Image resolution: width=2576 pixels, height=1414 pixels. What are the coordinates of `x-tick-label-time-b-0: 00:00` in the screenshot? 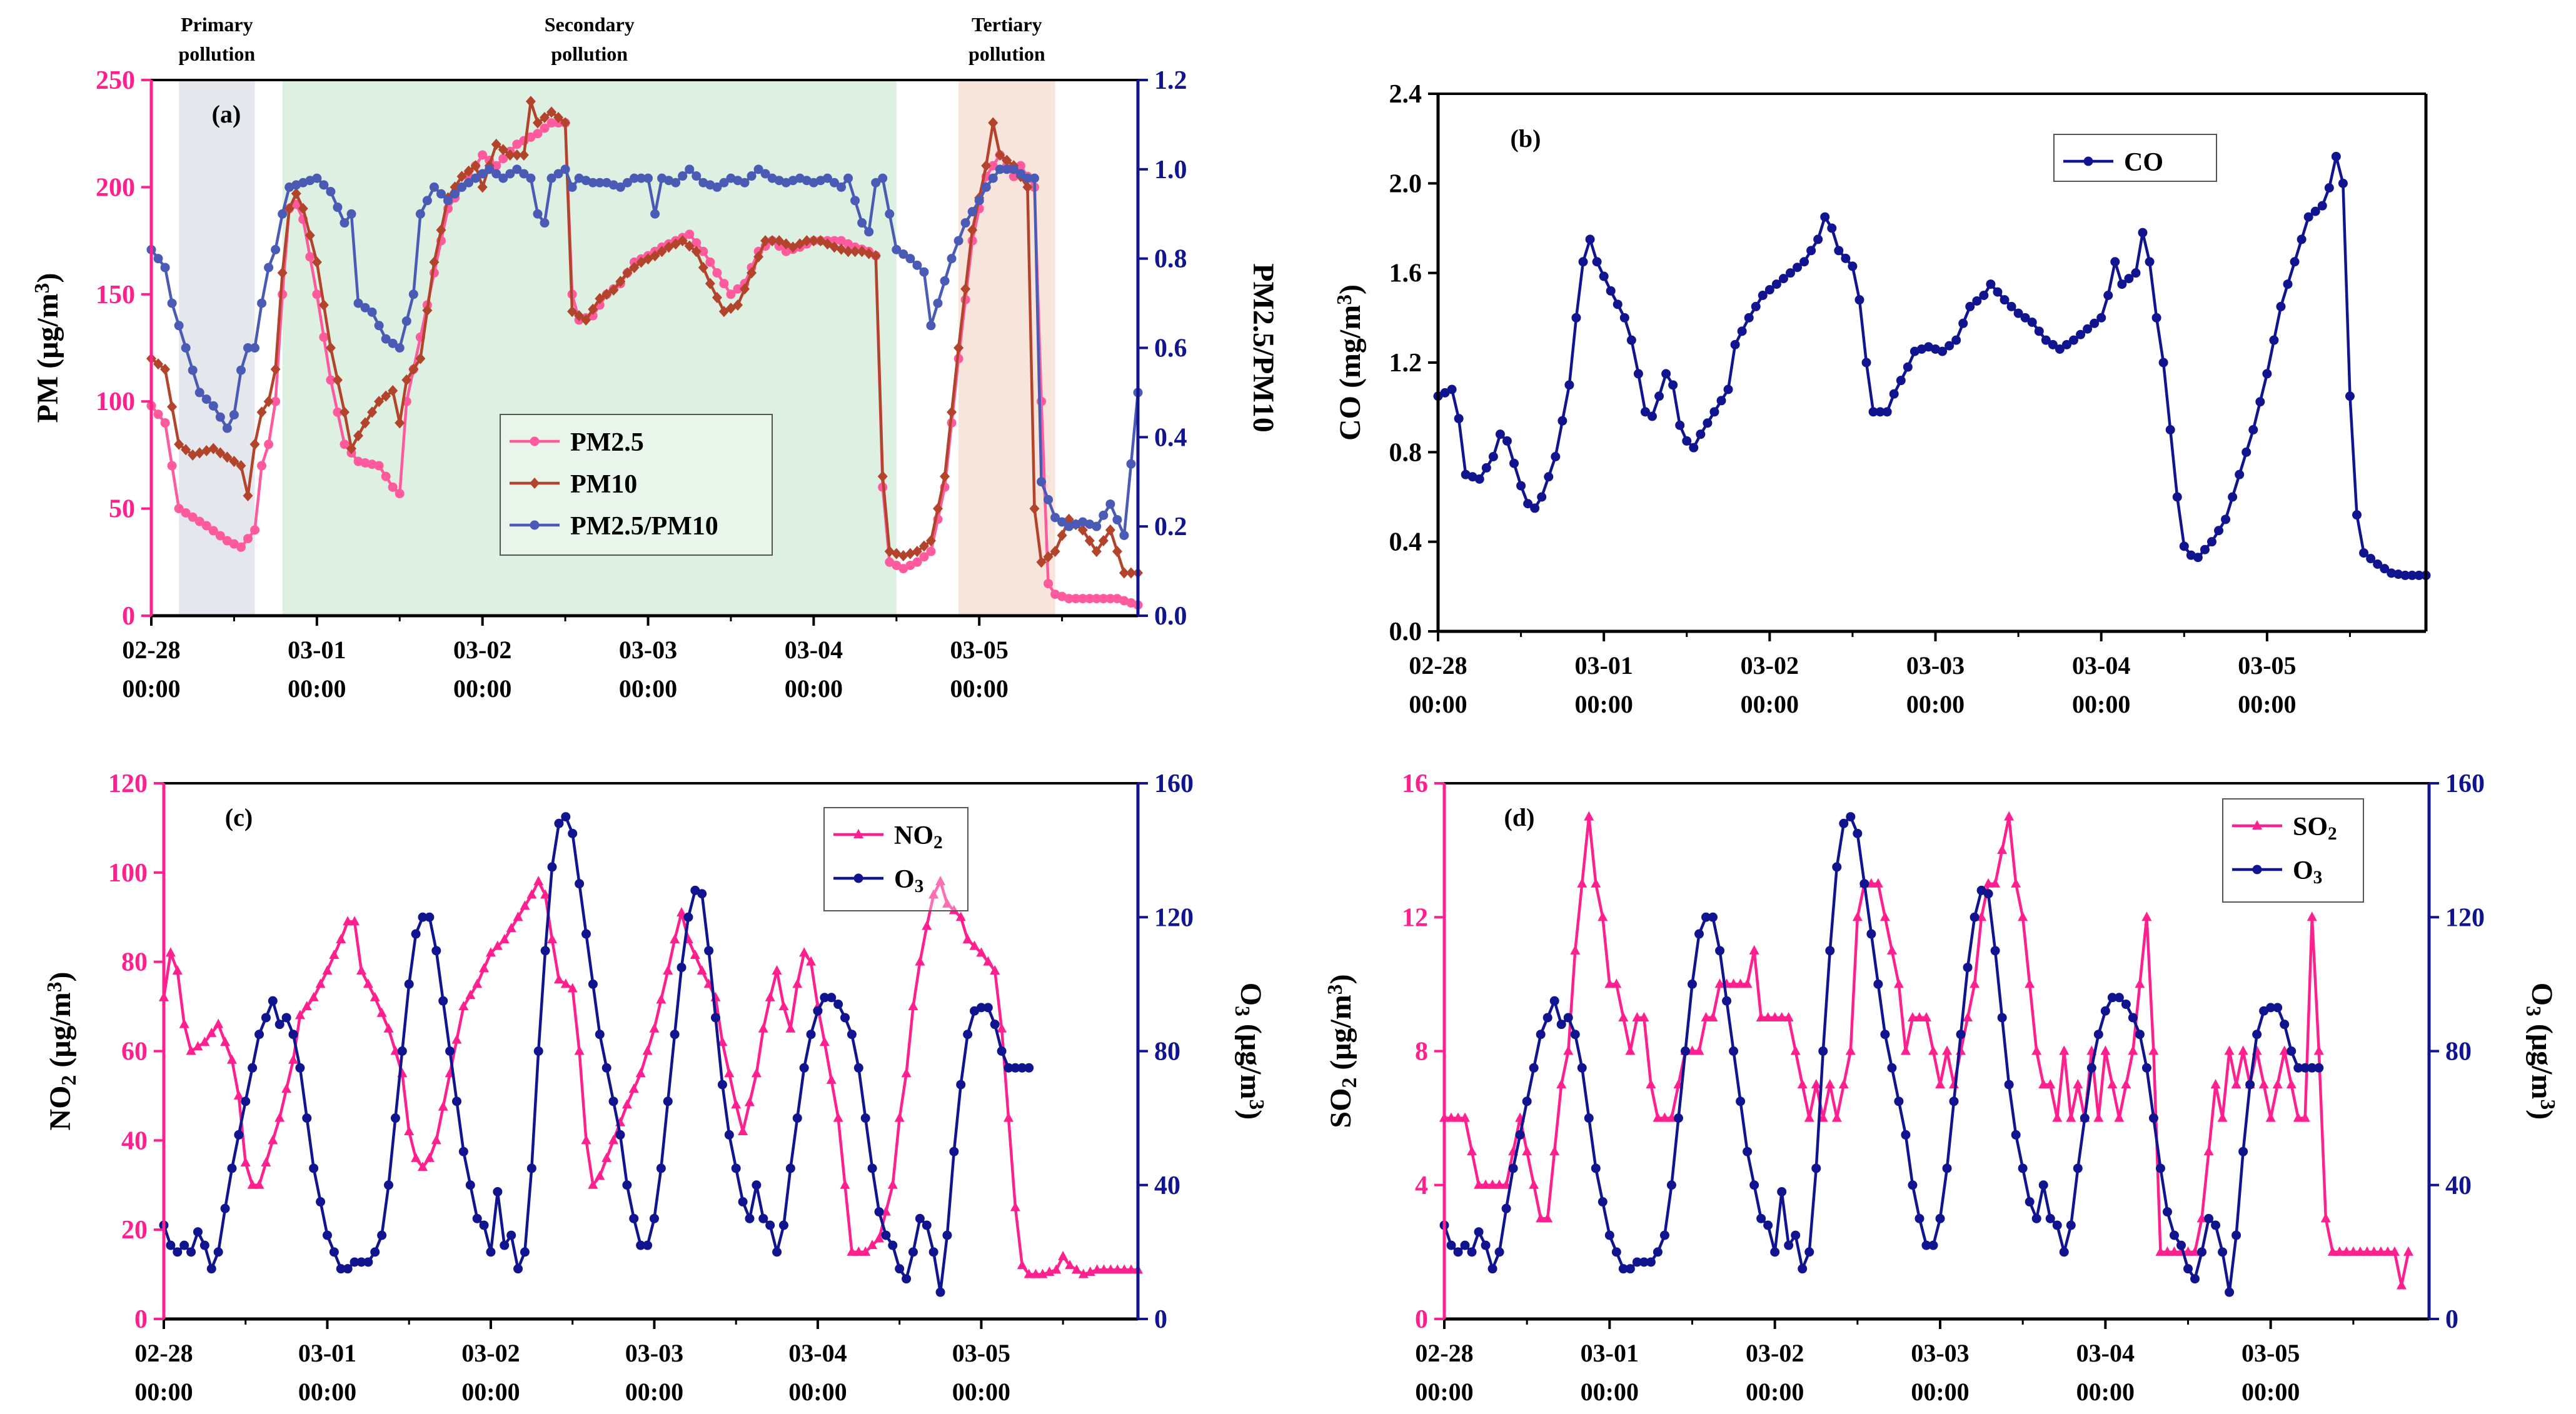 It's located at (1438, 704).